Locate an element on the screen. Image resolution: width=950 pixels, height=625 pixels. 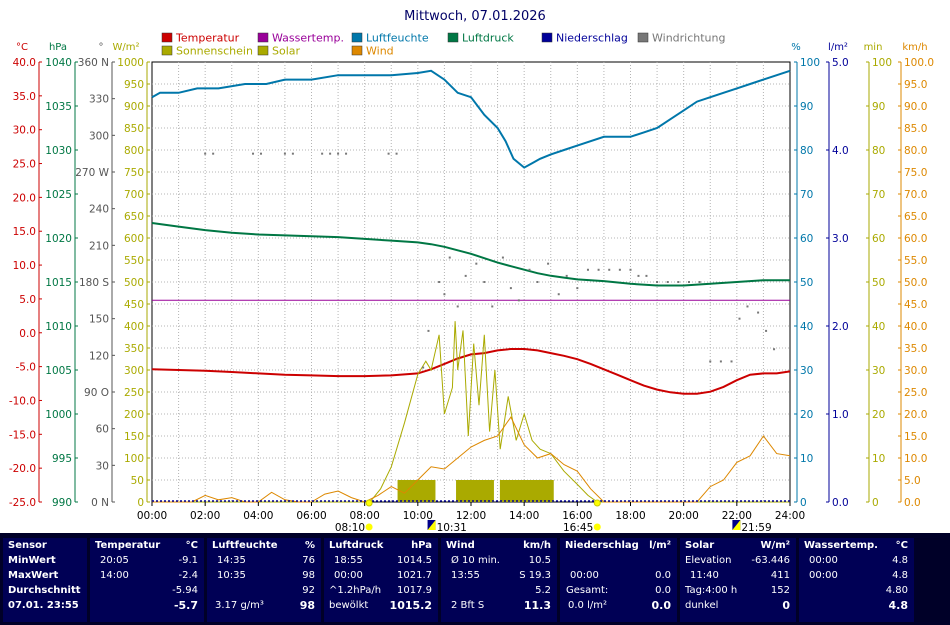
pressure-title: Luftdruck is located at coordinates (356, 545).